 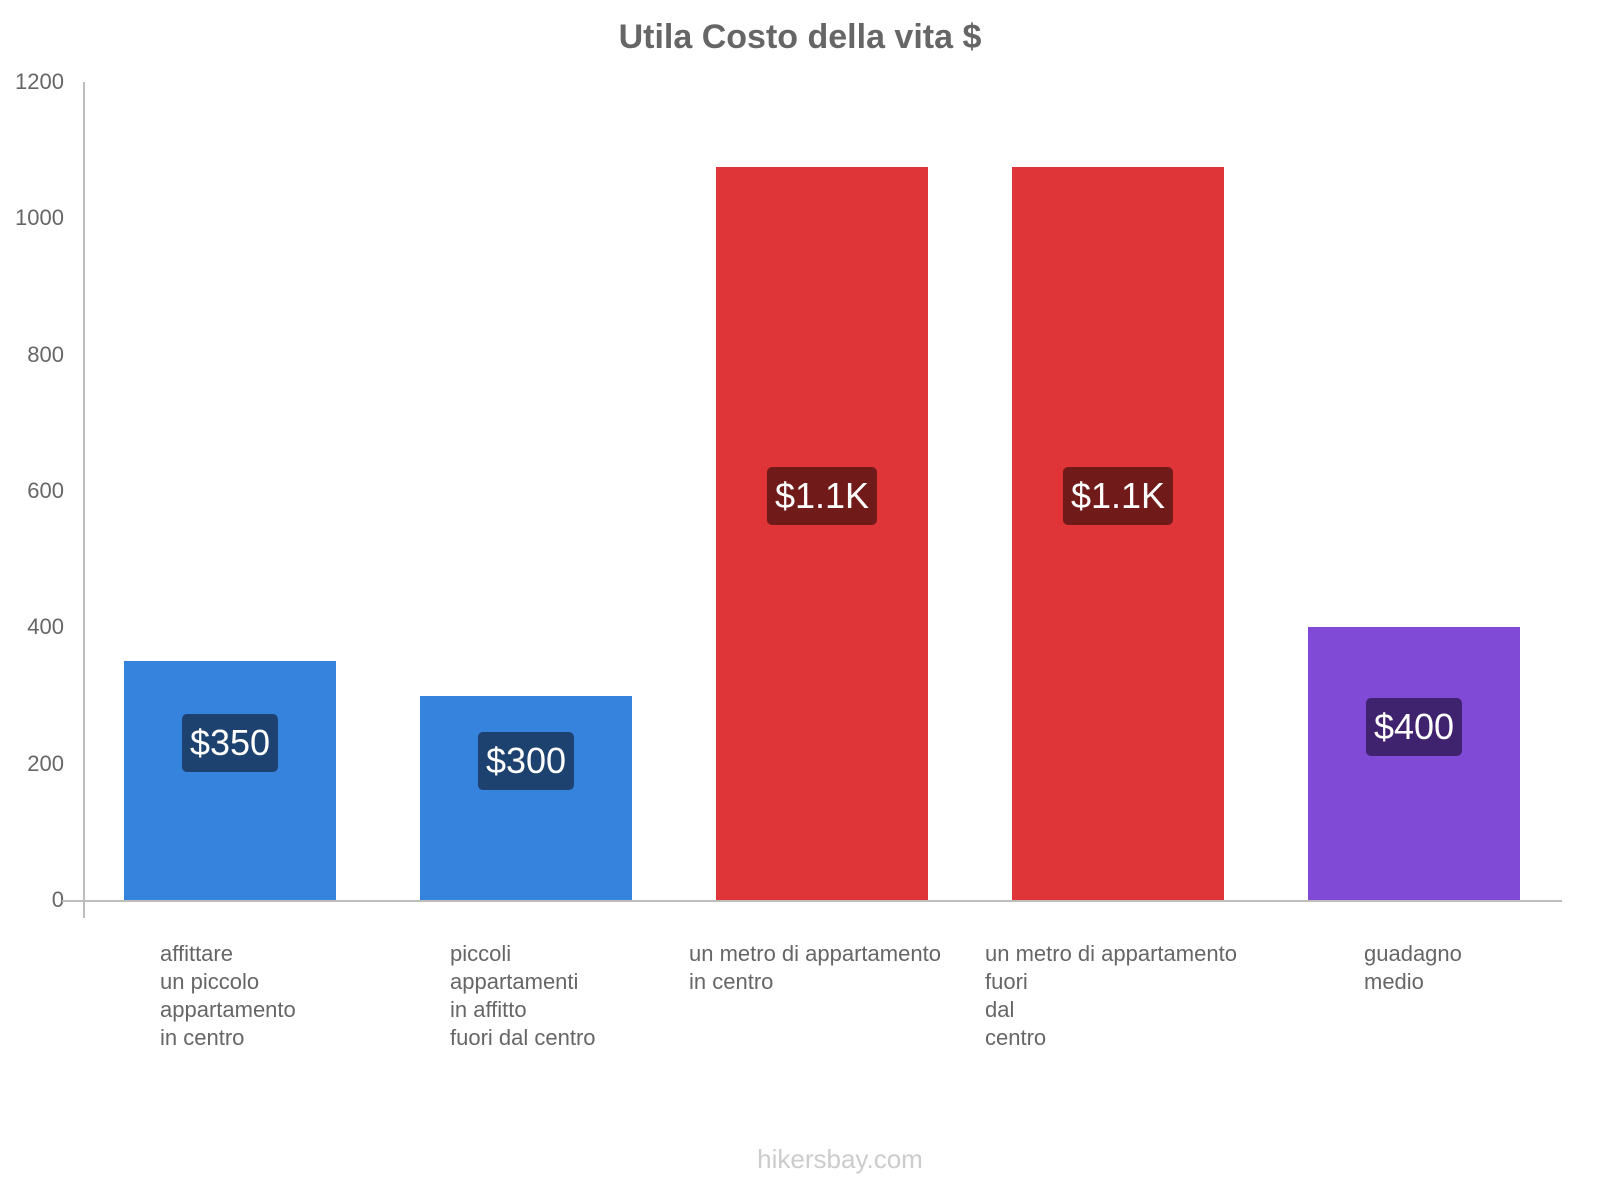 What do you see at coordinates (1414, 726) in the screenshot?
I see `bar-value-label: $400` at bounding box center [1414, 726].